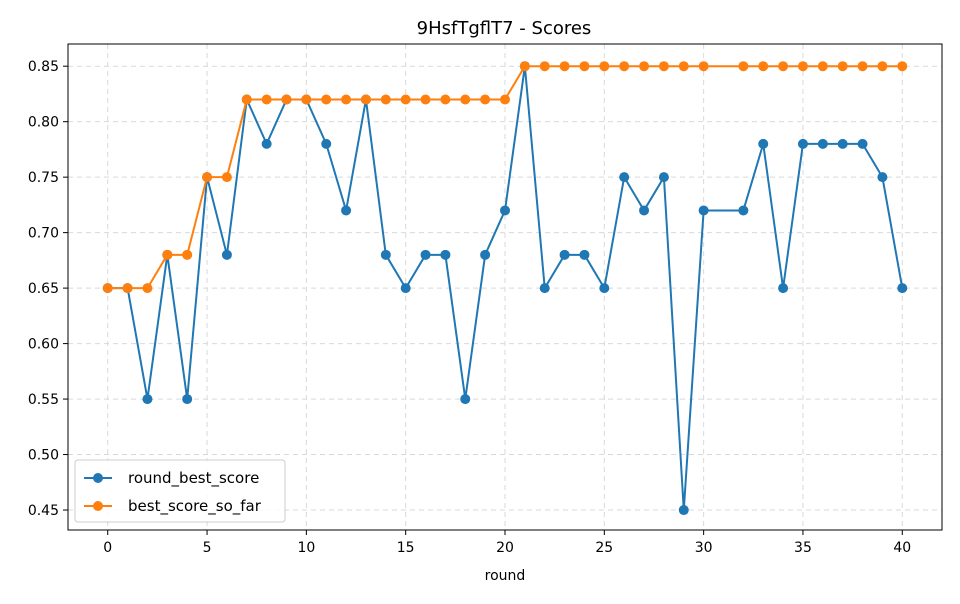 The image size is (960, 604). What do you see at coordinates (43, 400) in the screenshot?
I see `y-tick-label: 0.55` at bounding box center [43, 400].